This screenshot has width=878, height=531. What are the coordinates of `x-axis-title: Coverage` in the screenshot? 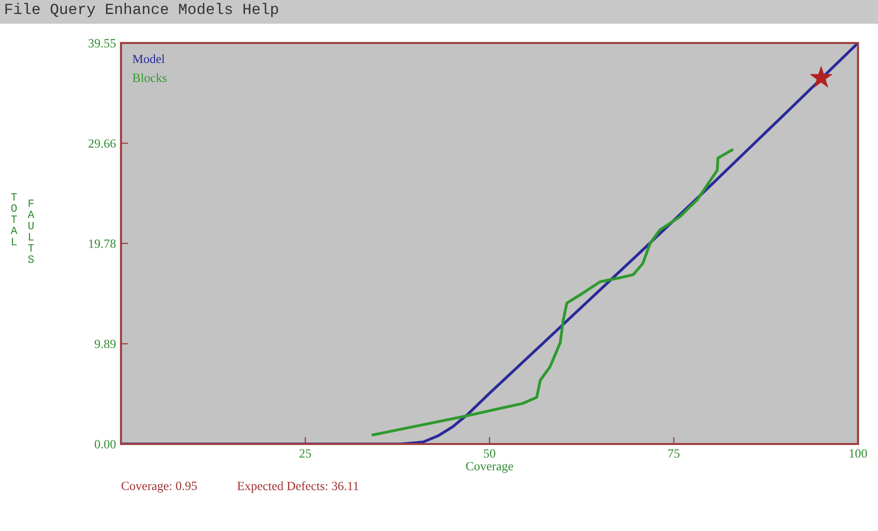 It's located at (490, 467).